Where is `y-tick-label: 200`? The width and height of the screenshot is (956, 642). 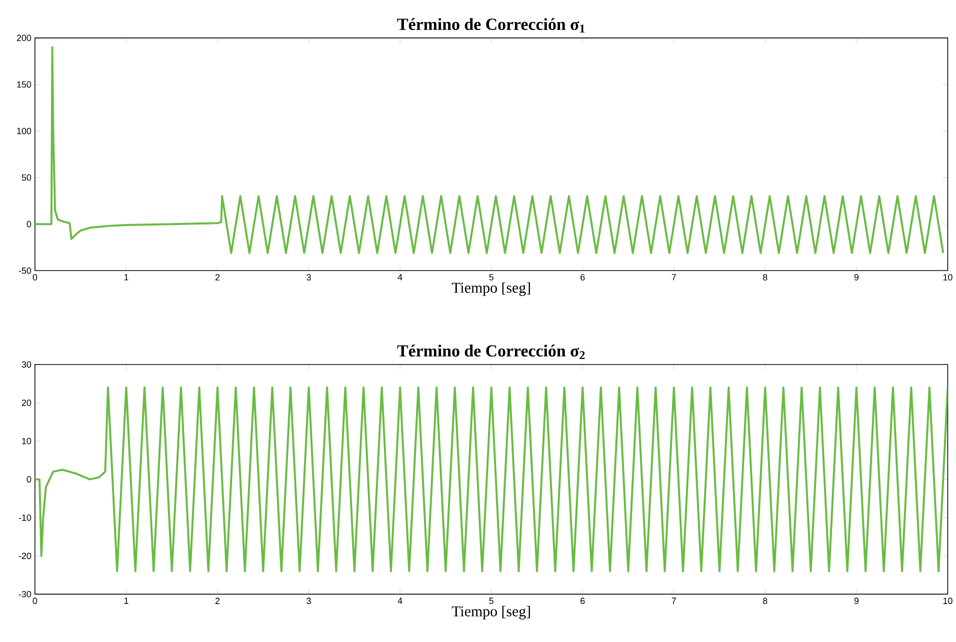 y-tick-label: 200 is located at coordinates (24, 38).